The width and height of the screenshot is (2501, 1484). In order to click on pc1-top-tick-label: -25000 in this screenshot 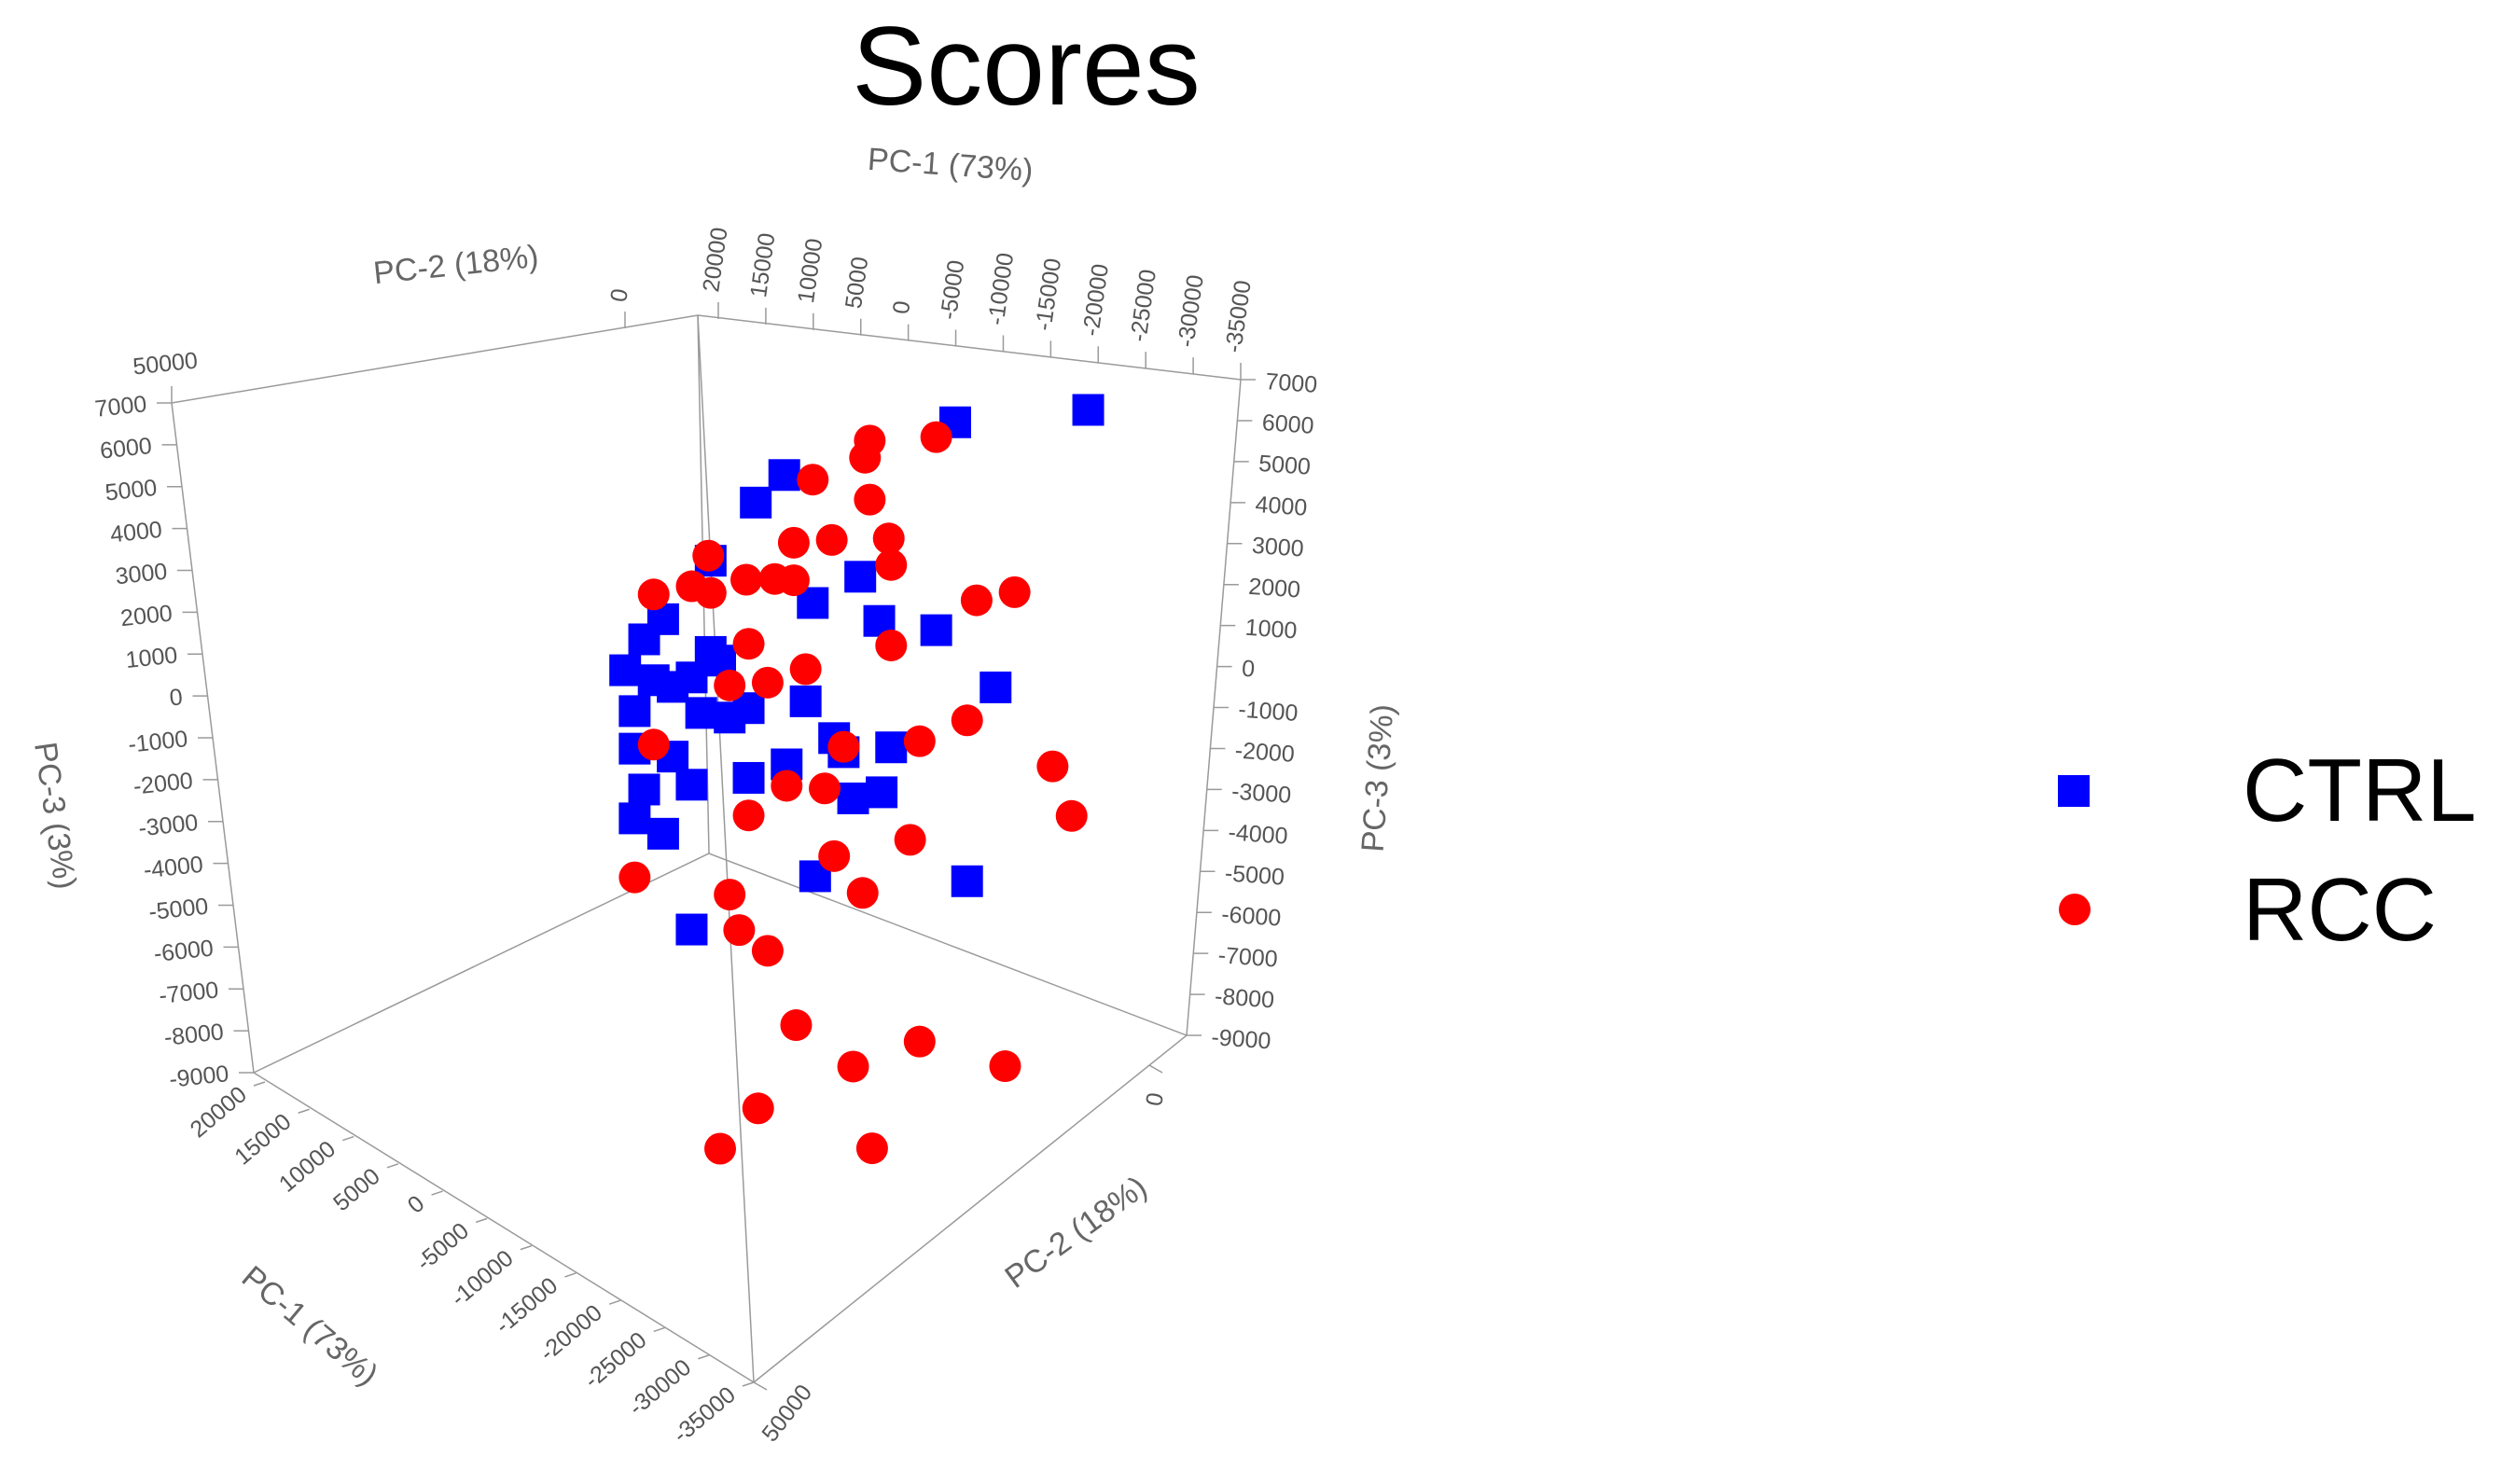, I will do `click(1143, 305)`.